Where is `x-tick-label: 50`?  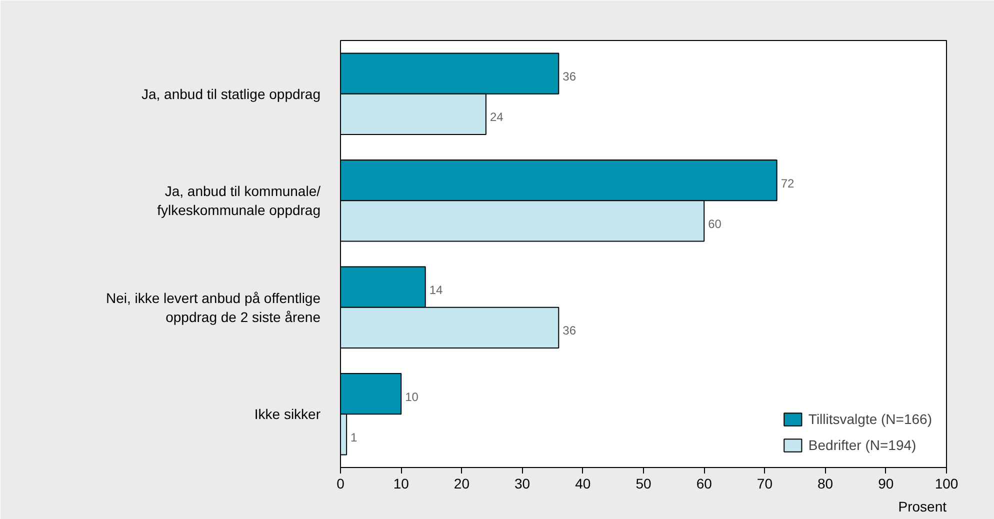 x-tick-label: 50 is located at coordinates (644, 484).